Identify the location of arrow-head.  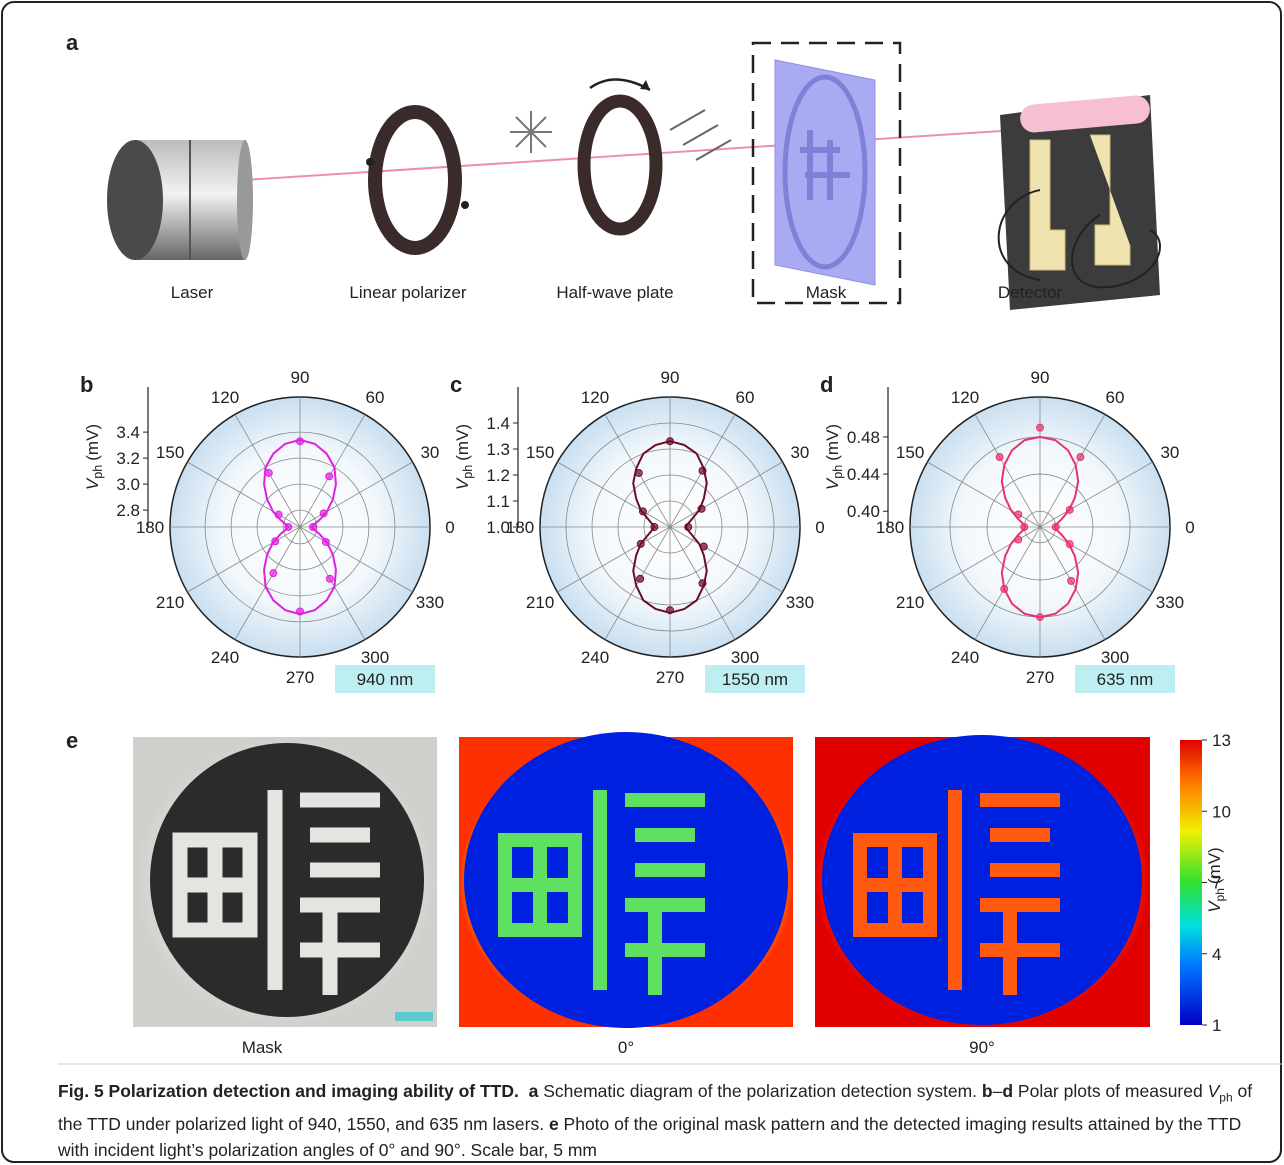
(645, 85).